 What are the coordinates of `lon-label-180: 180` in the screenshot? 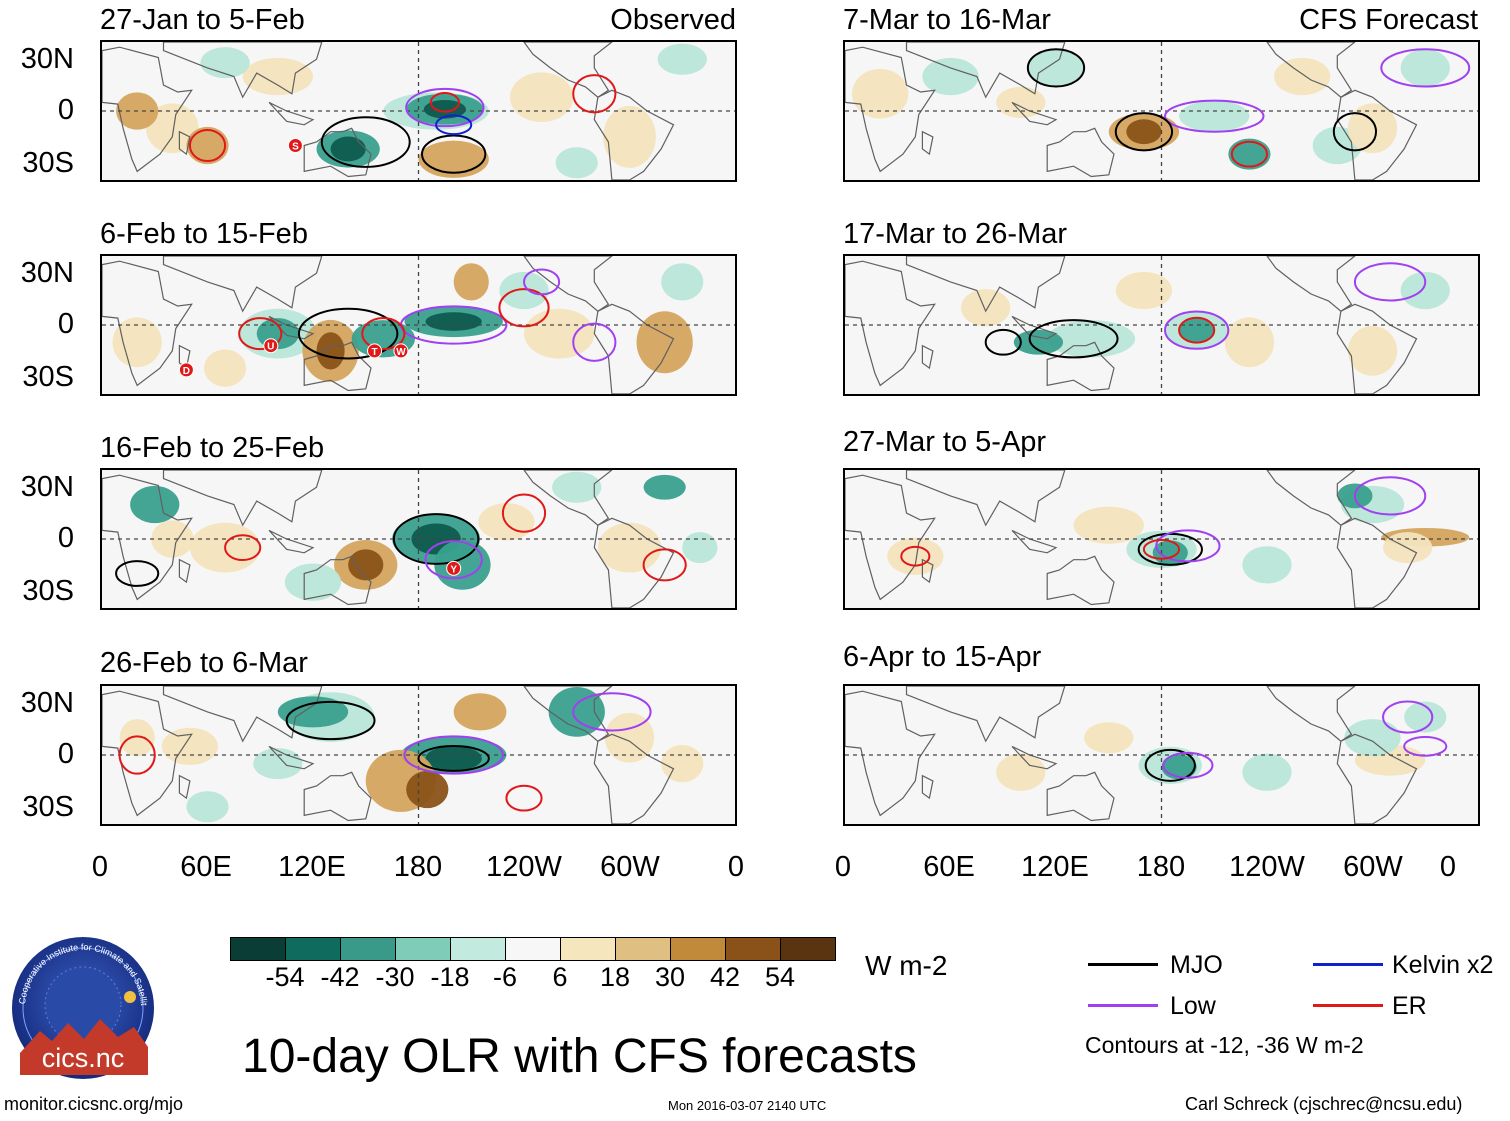 It's located at (418, 867).